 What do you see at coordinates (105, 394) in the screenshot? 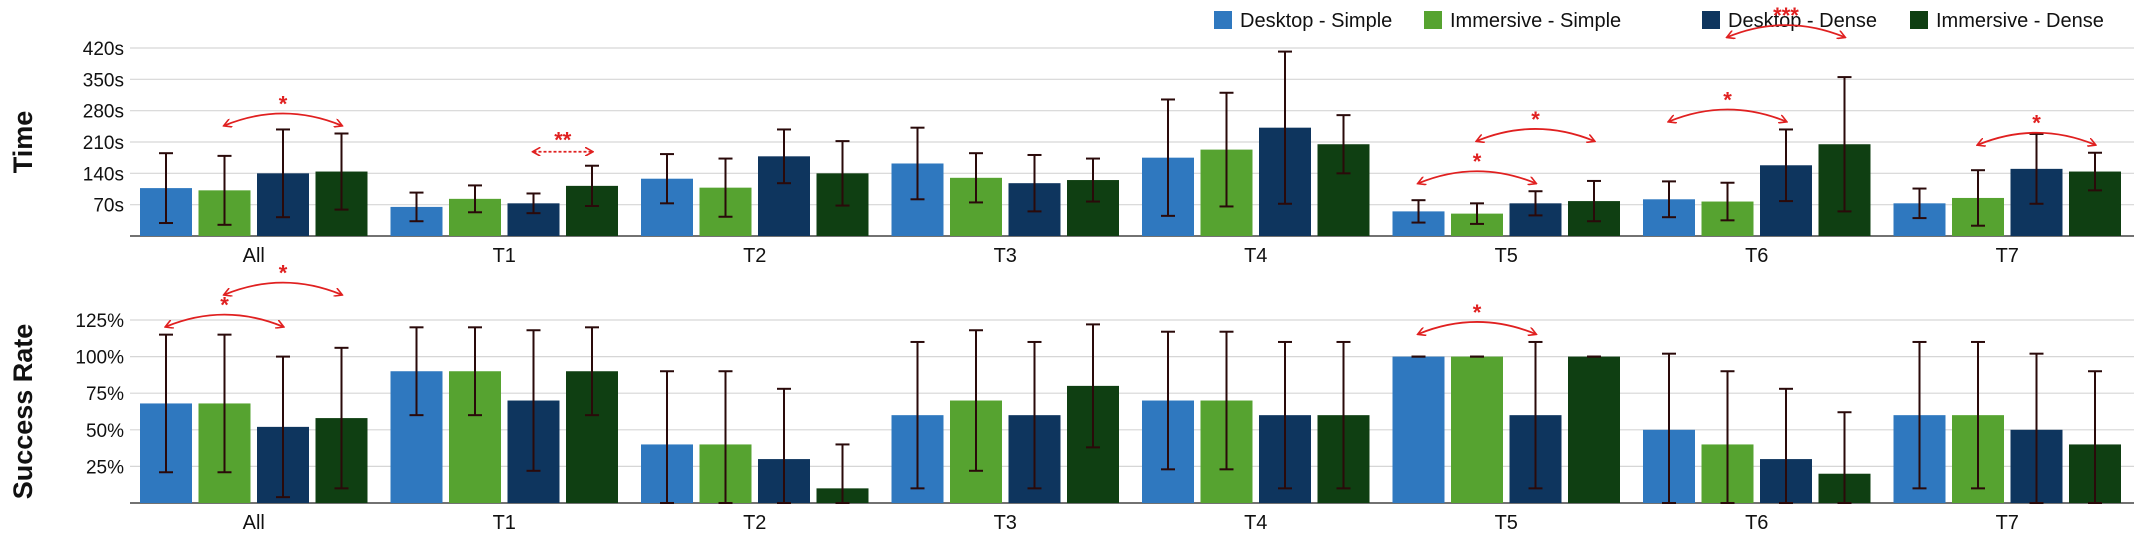
I see `y-tick-label: 75%` at bounding box center [105, 394].